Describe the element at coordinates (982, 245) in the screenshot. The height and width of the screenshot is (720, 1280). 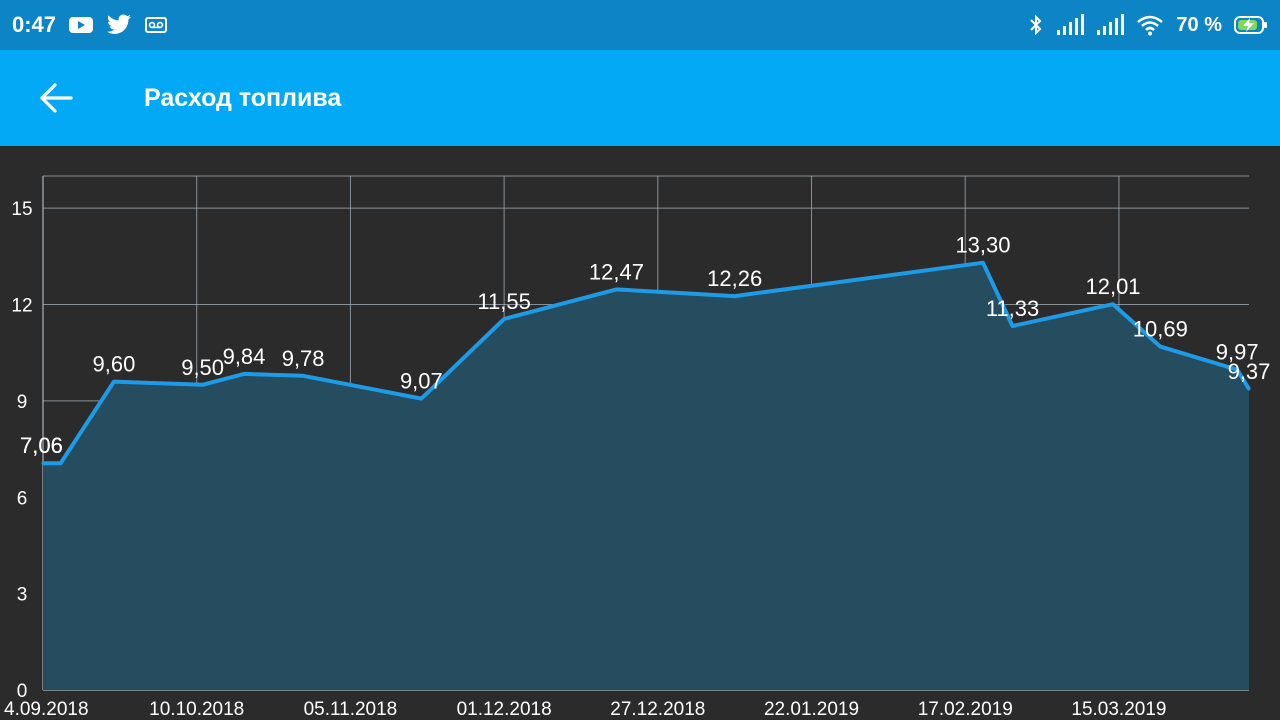
I see `data-label: 13,30` at that location.